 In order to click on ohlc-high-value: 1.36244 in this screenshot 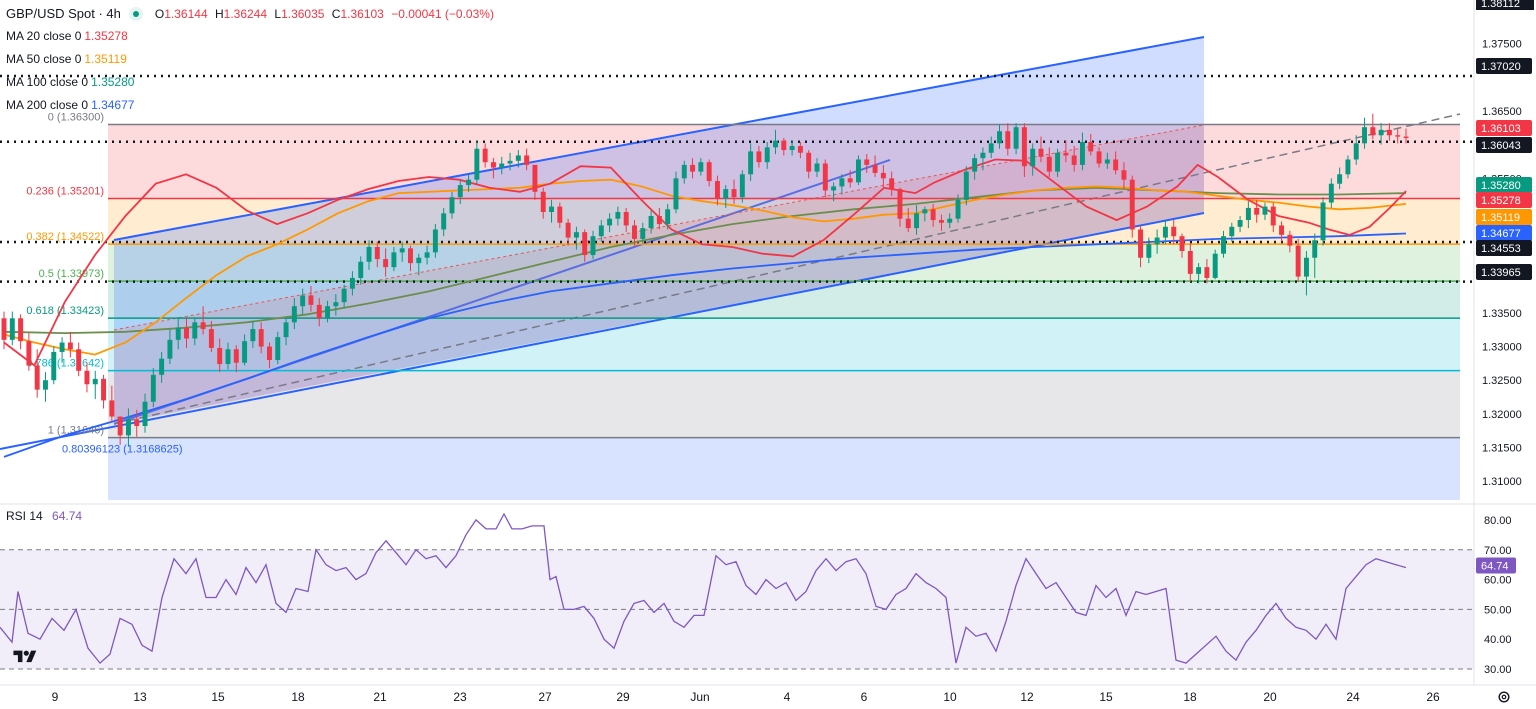, I will do `click(245, 14)`.